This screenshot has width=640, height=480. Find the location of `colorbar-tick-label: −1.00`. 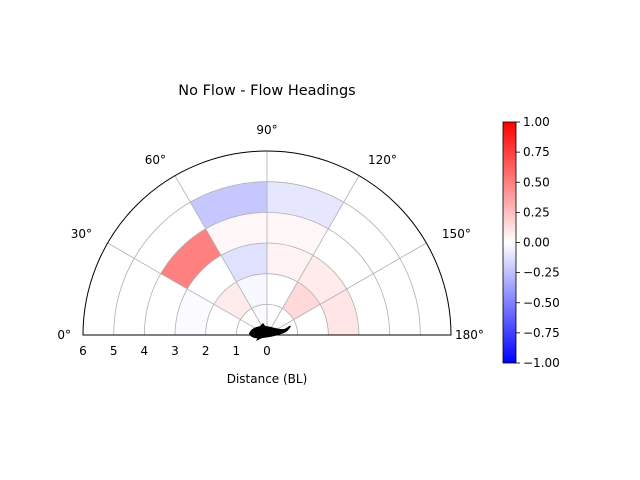

colorbar-tick-label: −1.00 is located at coordinates (541, 363).